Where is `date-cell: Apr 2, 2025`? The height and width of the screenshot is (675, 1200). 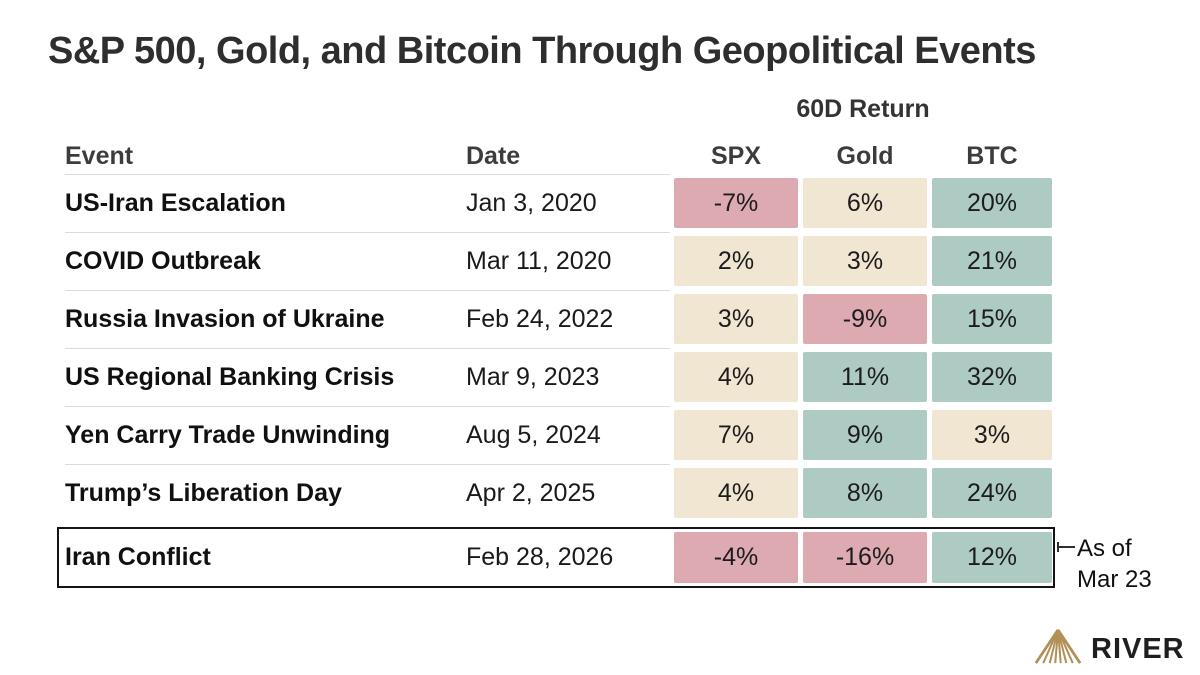
date-cell: Apr 2, 2025 is located at coordinates (531, 492).